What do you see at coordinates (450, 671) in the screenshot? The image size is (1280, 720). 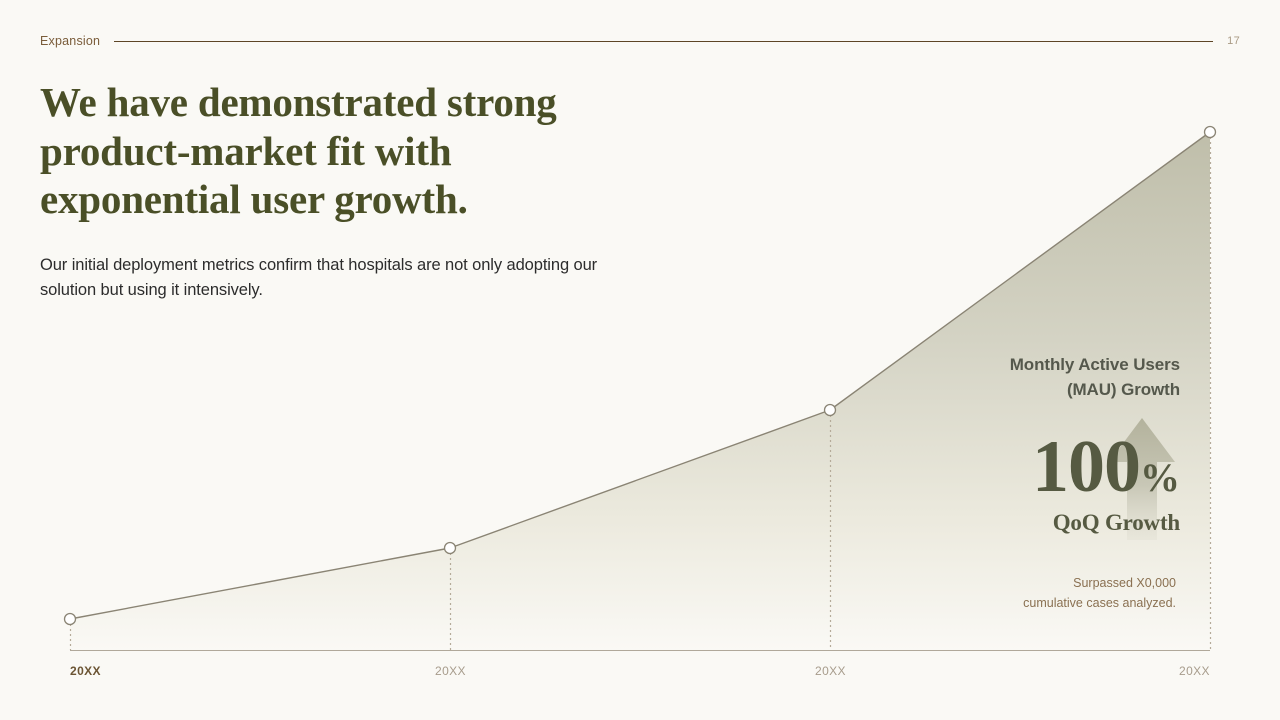 I see `x-axis-tick-1: 20XX` at bounding box center [450, 671].